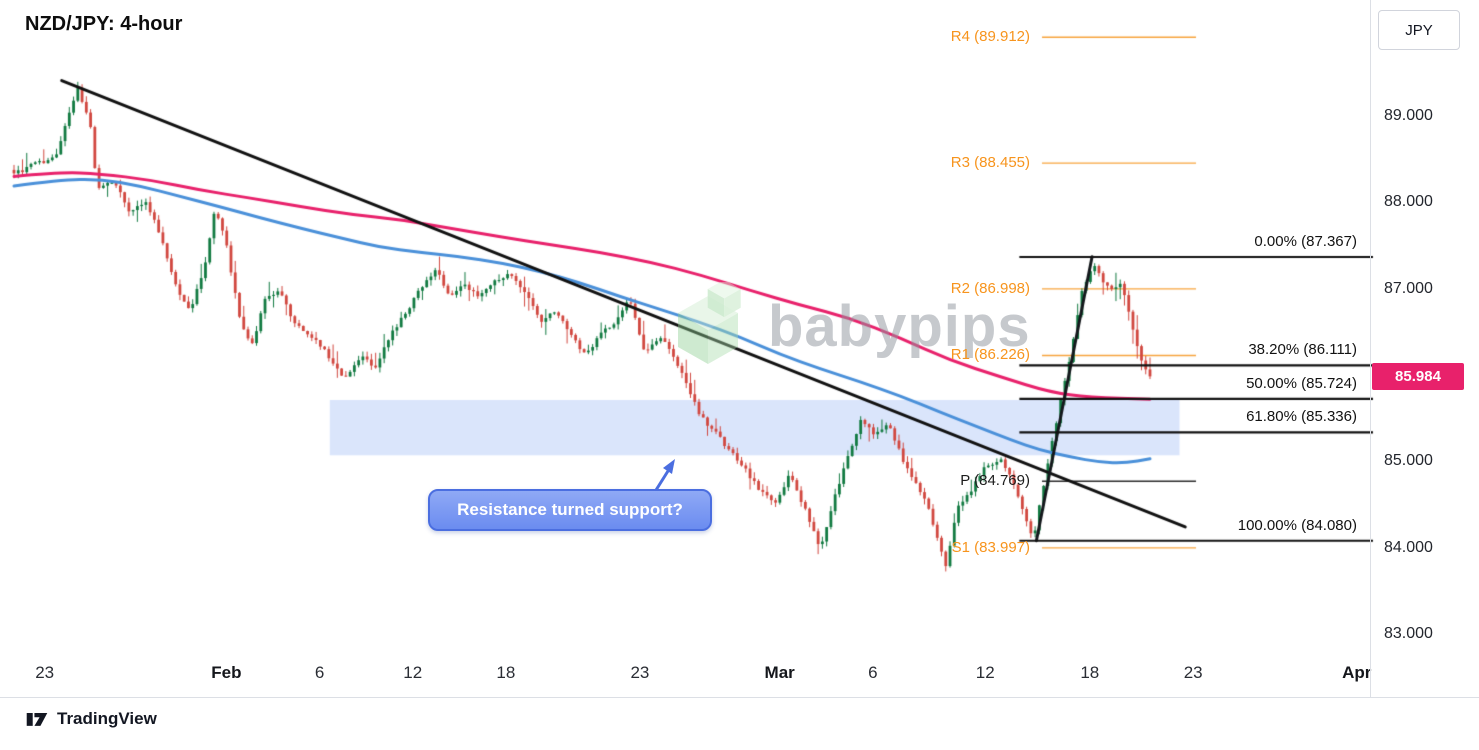  I want to click on time-tick-Mar: Mar, so click(779, 672).